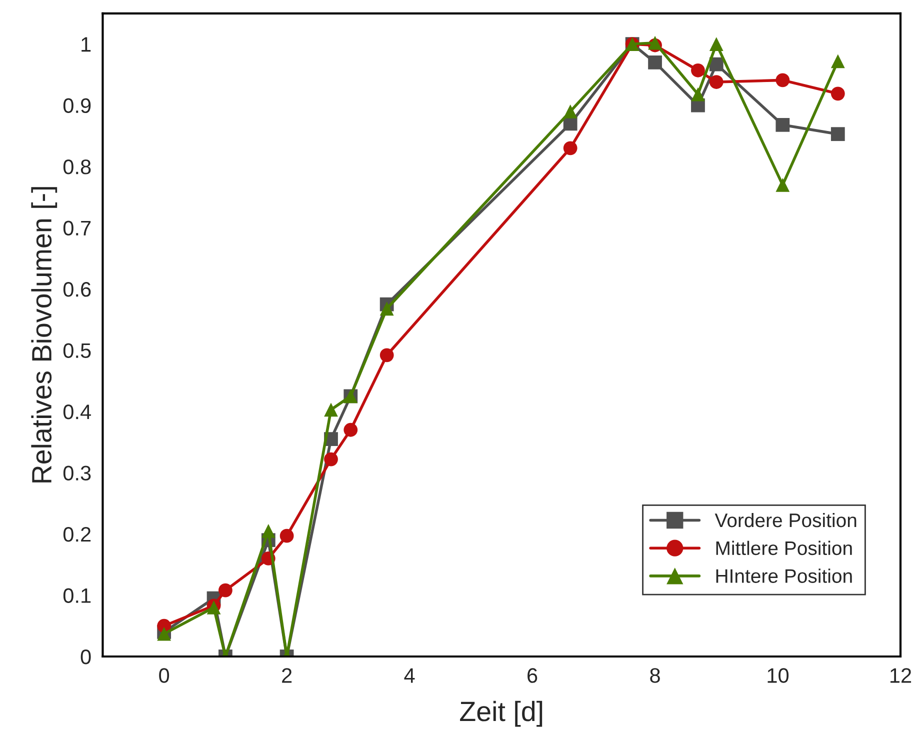  What do you see at coordinates (901, 675) in the screenshot?
I see `x-tick-label: 12` at bounding box center [901, 675].